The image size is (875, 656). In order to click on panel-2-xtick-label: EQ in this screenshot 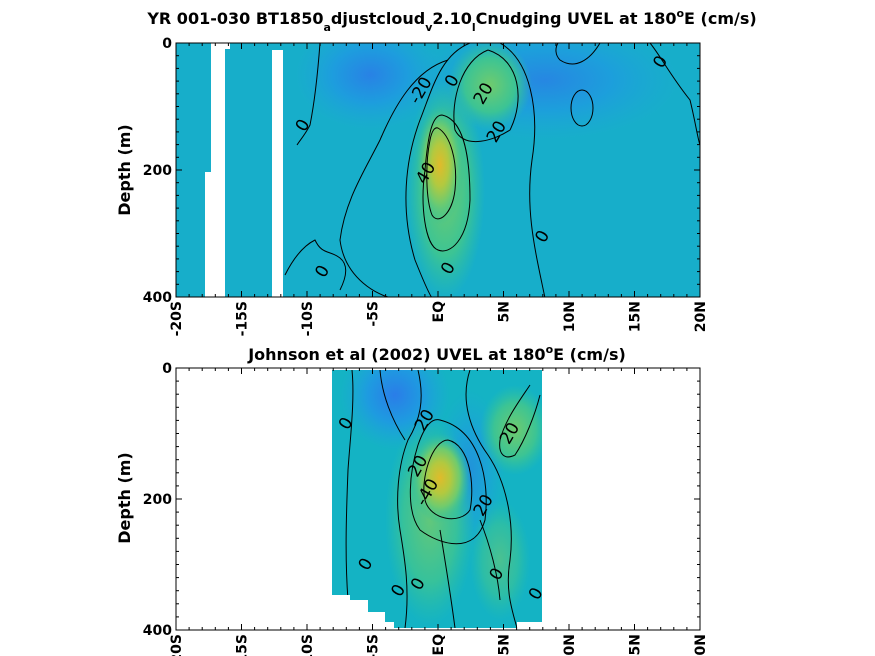, I will do `click(439, 645)`.